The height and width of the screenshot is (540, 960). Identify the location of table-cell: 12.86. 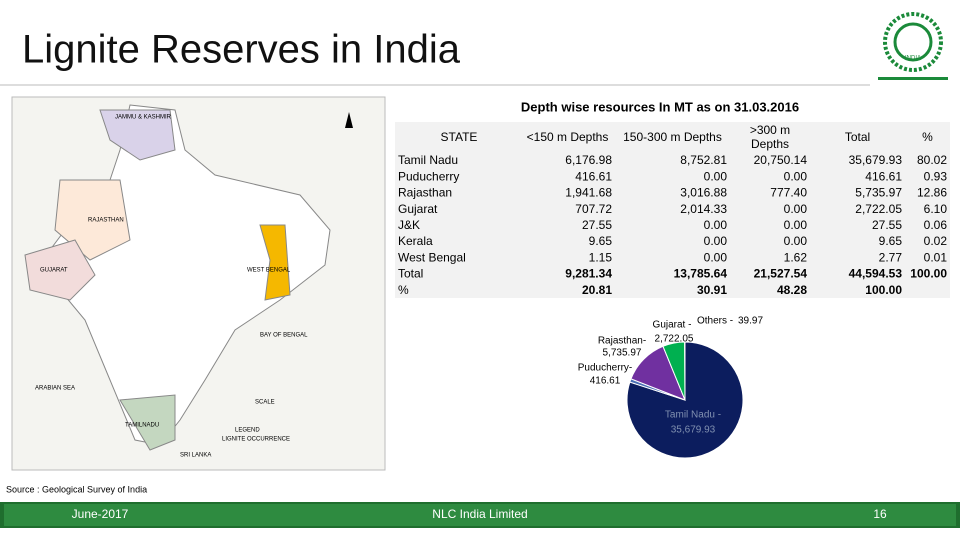
(932, 193).